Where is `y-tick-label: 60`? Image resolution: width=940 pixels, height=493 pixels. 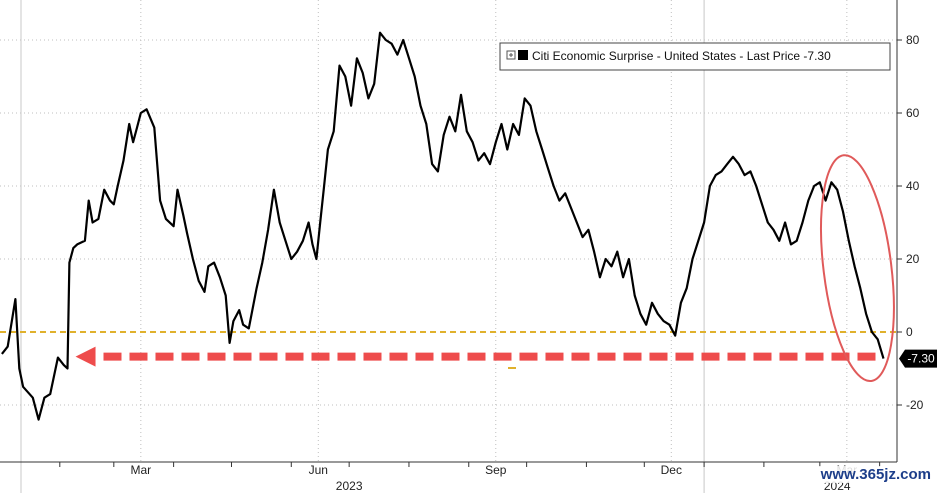 y-tick-label: 60 is located at coordinates (913, 113).